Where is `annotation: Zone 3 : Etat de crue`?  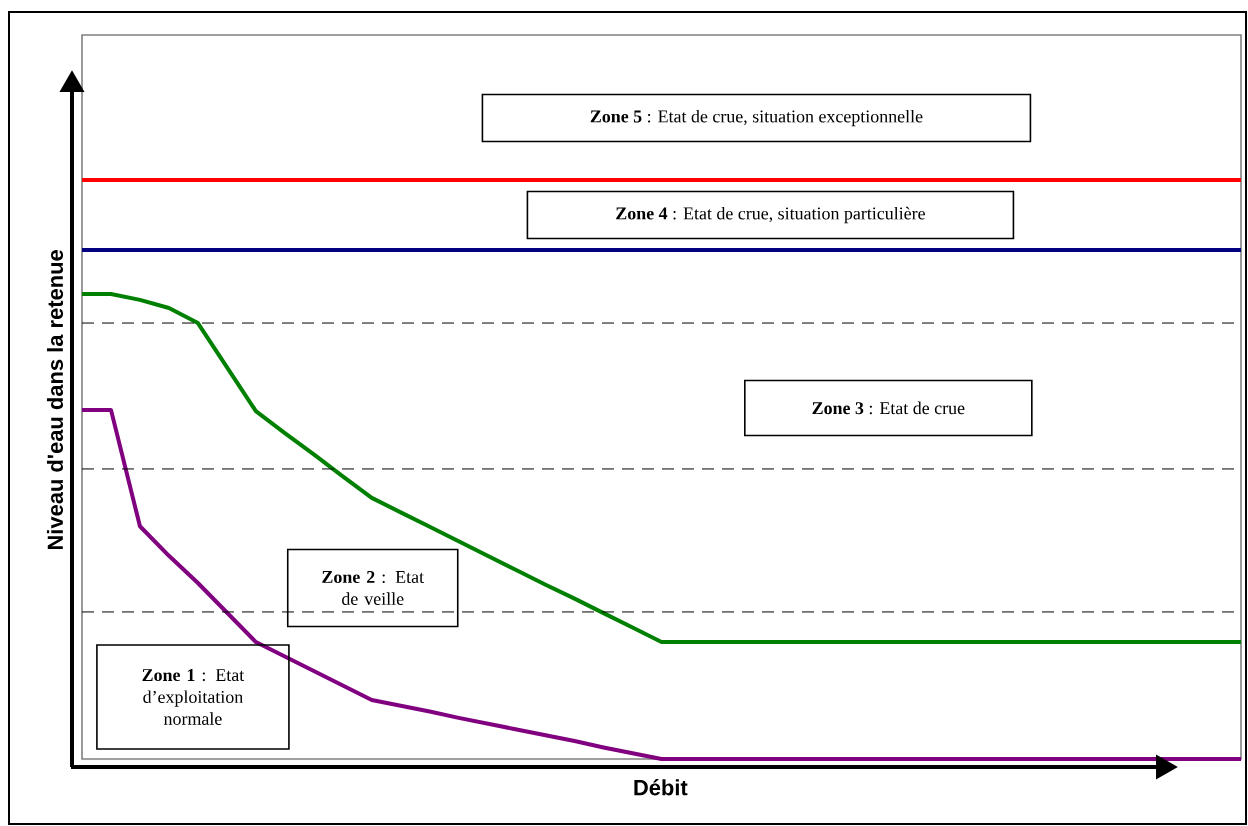 annotation: Zone 3 : Etat de crue is located at coordinates (888, 408).